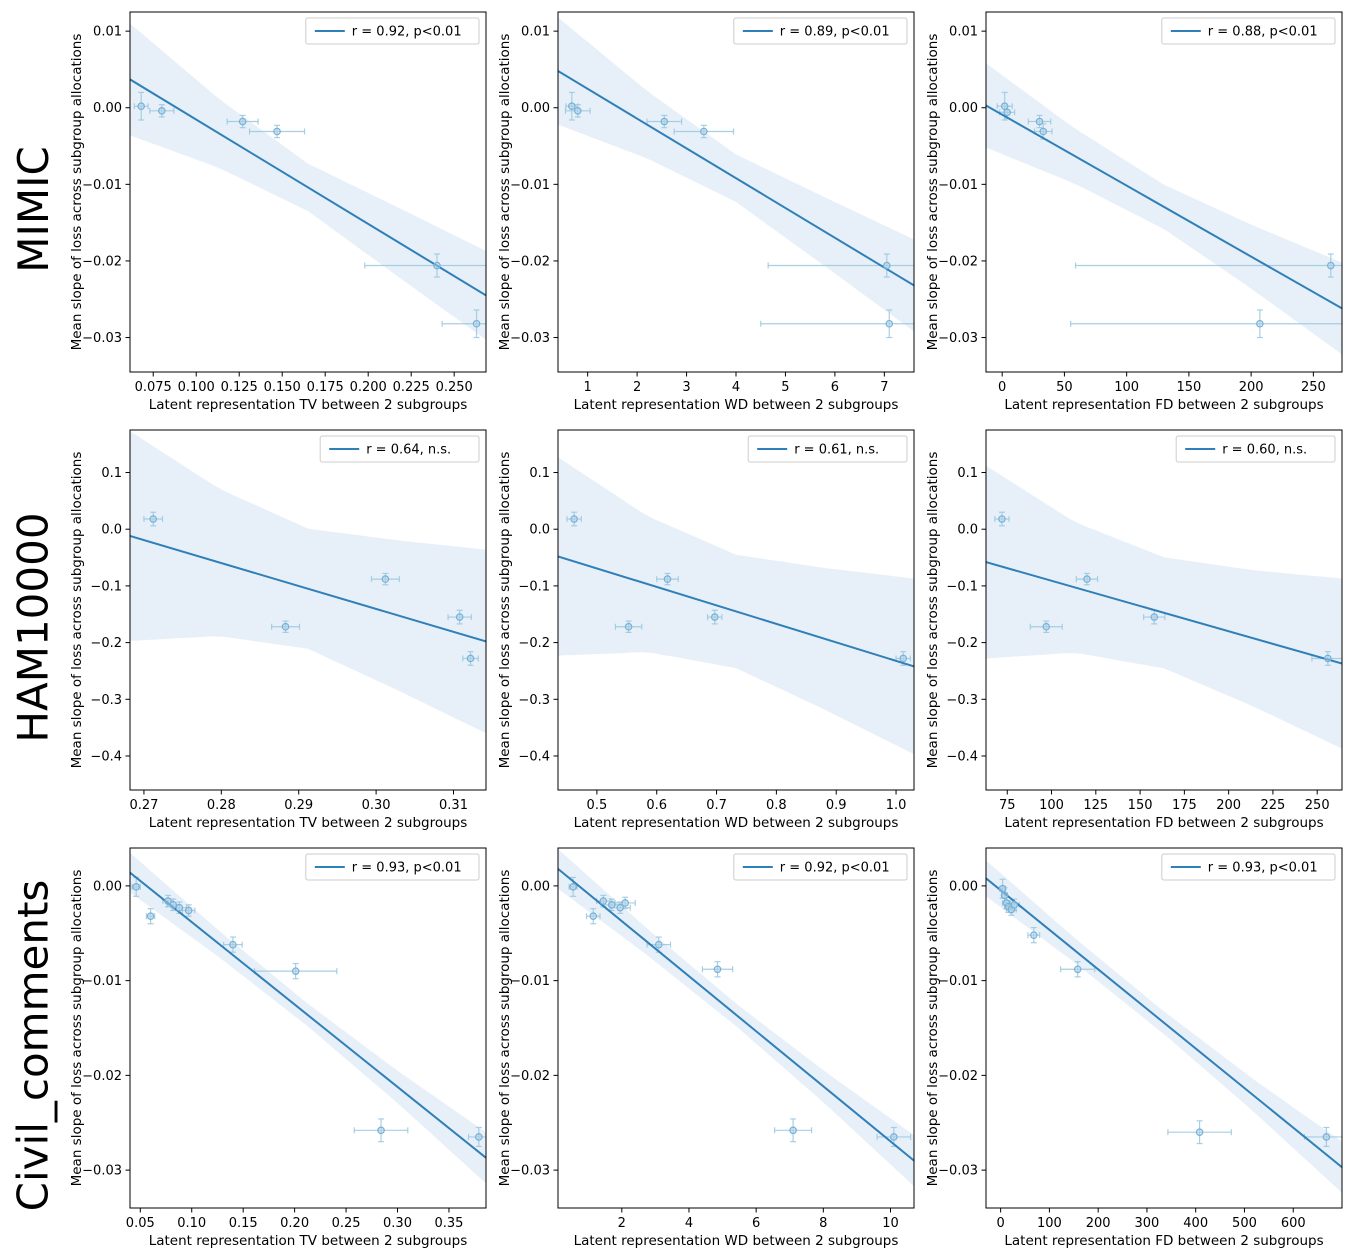 This screenshot has height=1258, width=1350. What do you see at coordinates (835, 387) in the screenshot?
I see `x-tick-label: 6` at bounding box center [835, 387].